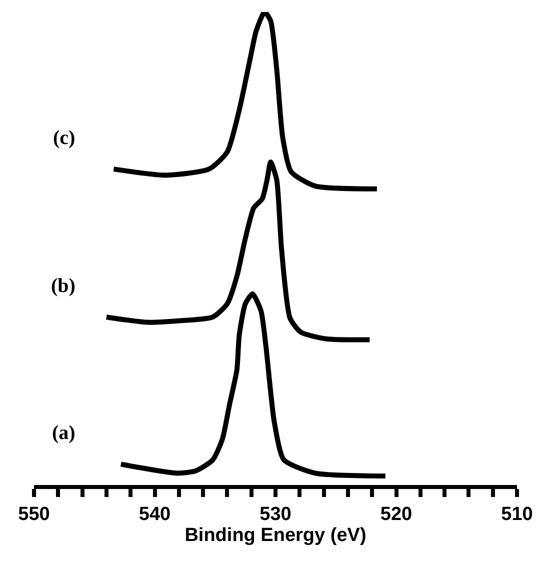 This screenshot has height=564, width=545. Describe the element at coordinates (64, 138) in the screenshot. I see `text: (c)` at that location.